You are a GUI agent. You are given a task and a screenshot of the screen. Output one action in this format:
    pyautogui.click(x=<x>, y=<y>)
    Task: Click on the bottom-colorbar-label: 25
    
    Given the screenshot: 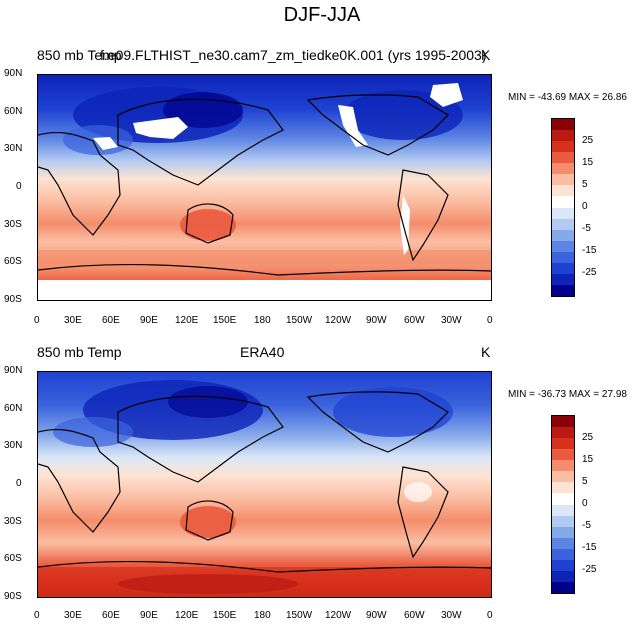 What is the action you would take?
    pyautogui.click(x=588, y=437)
    